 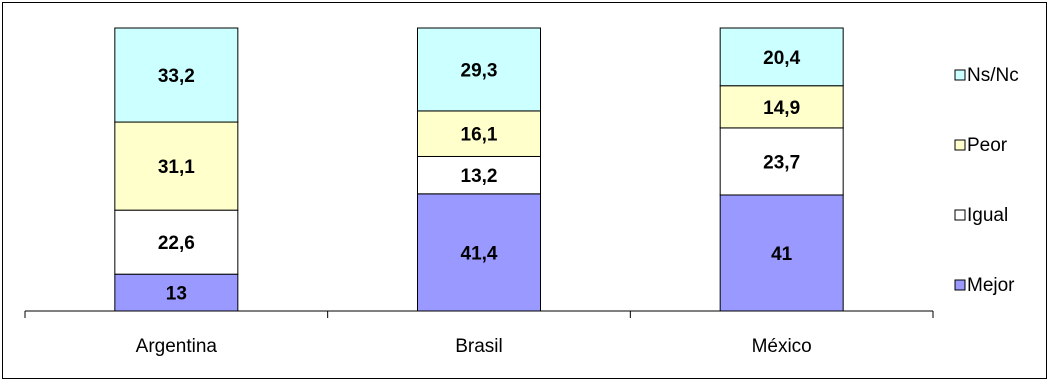 I want to click on data-label-mexico-peor: 14,9, so click(x=781, y=108).